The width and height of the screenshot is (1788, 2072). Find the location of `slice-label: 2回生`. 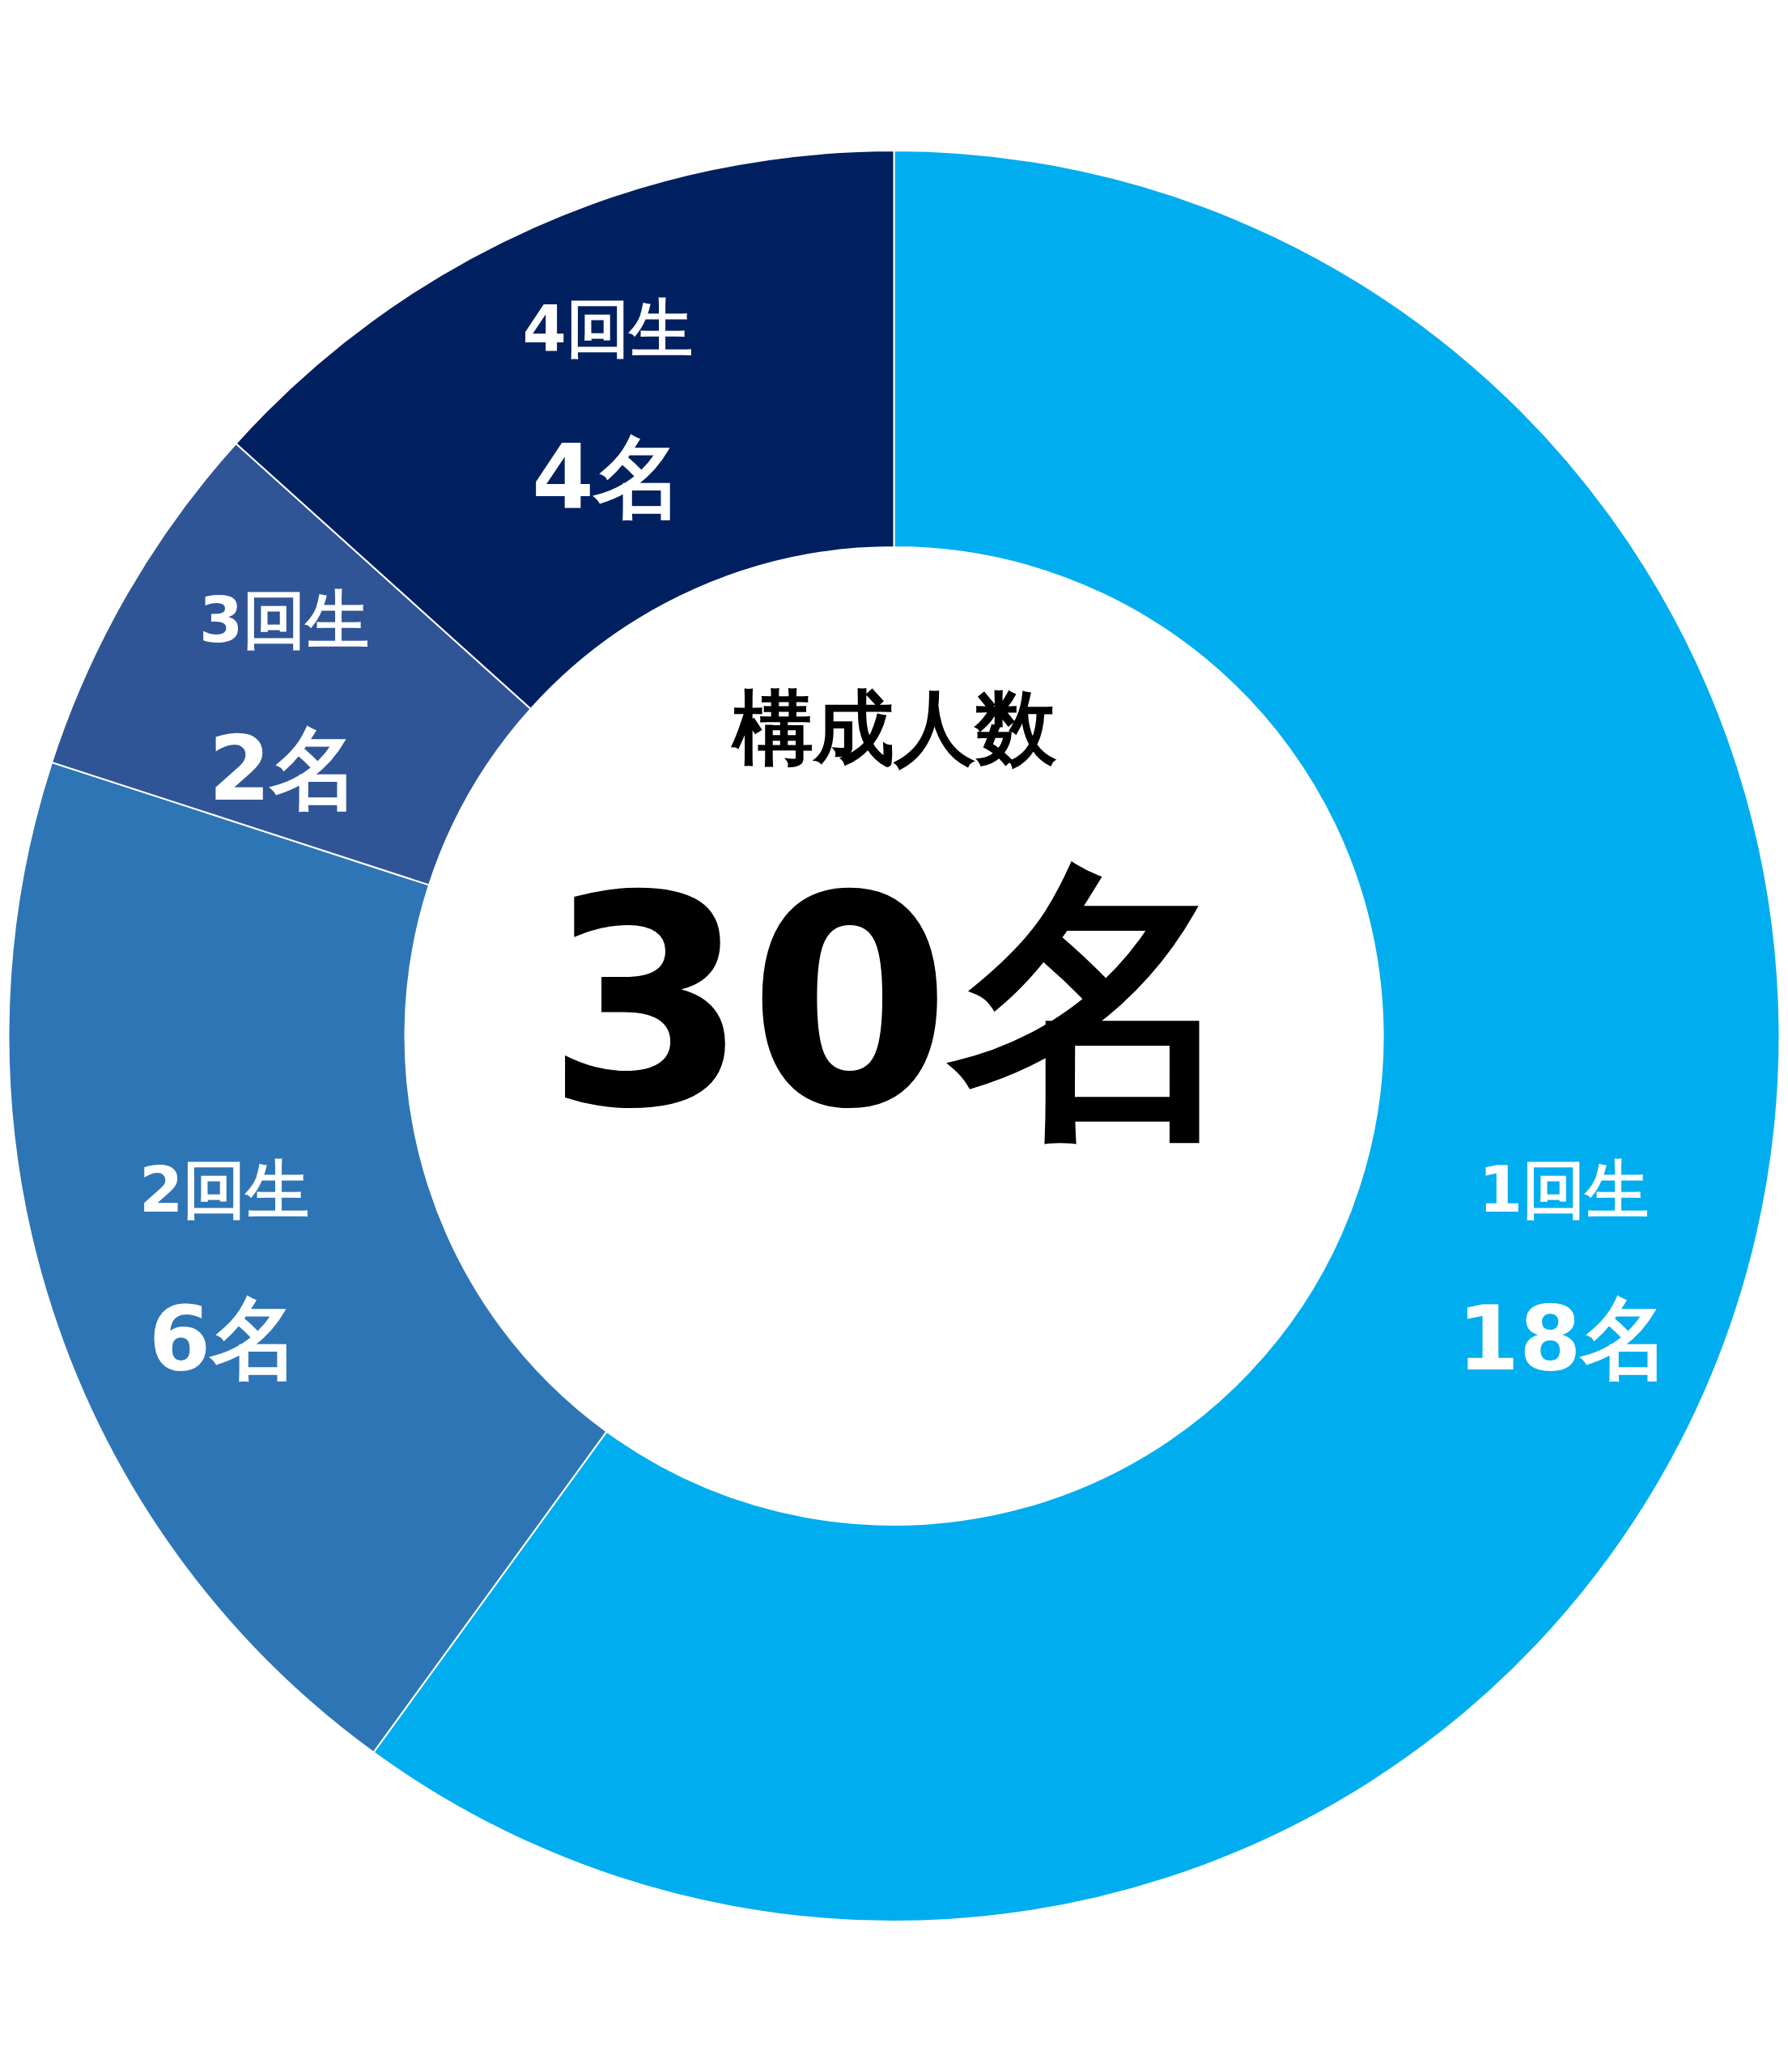

slice-label: 2回生 is located at coordinates (224, 1189).